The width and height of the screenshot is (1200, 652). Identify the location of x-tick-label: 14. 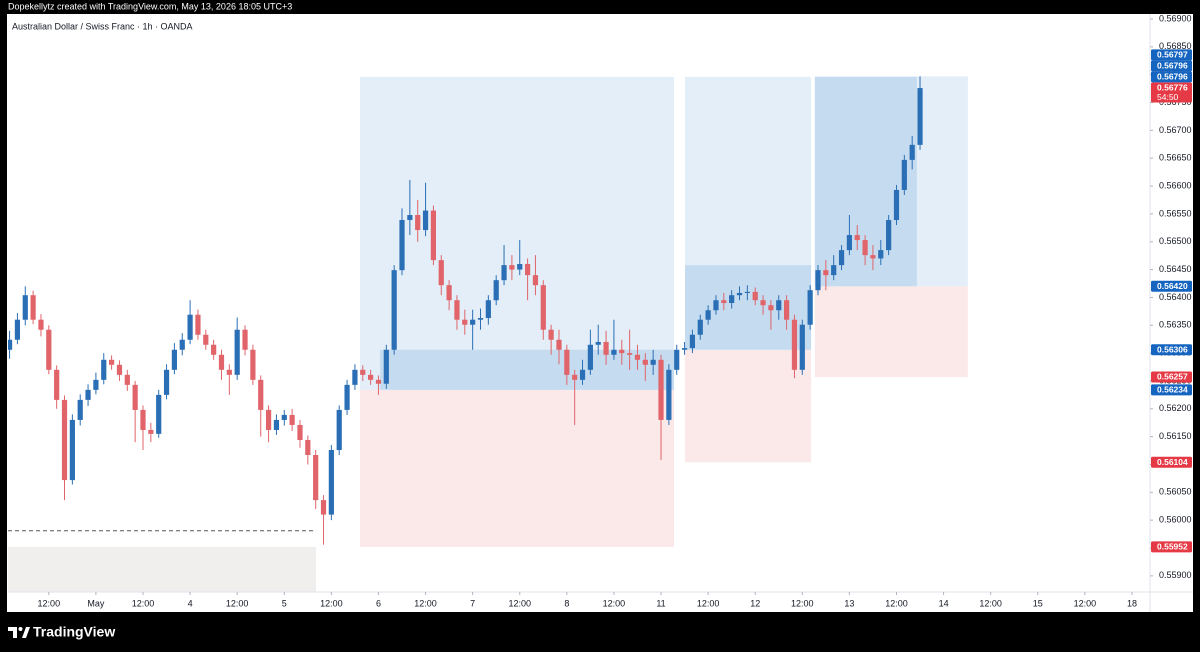
(944, 603).